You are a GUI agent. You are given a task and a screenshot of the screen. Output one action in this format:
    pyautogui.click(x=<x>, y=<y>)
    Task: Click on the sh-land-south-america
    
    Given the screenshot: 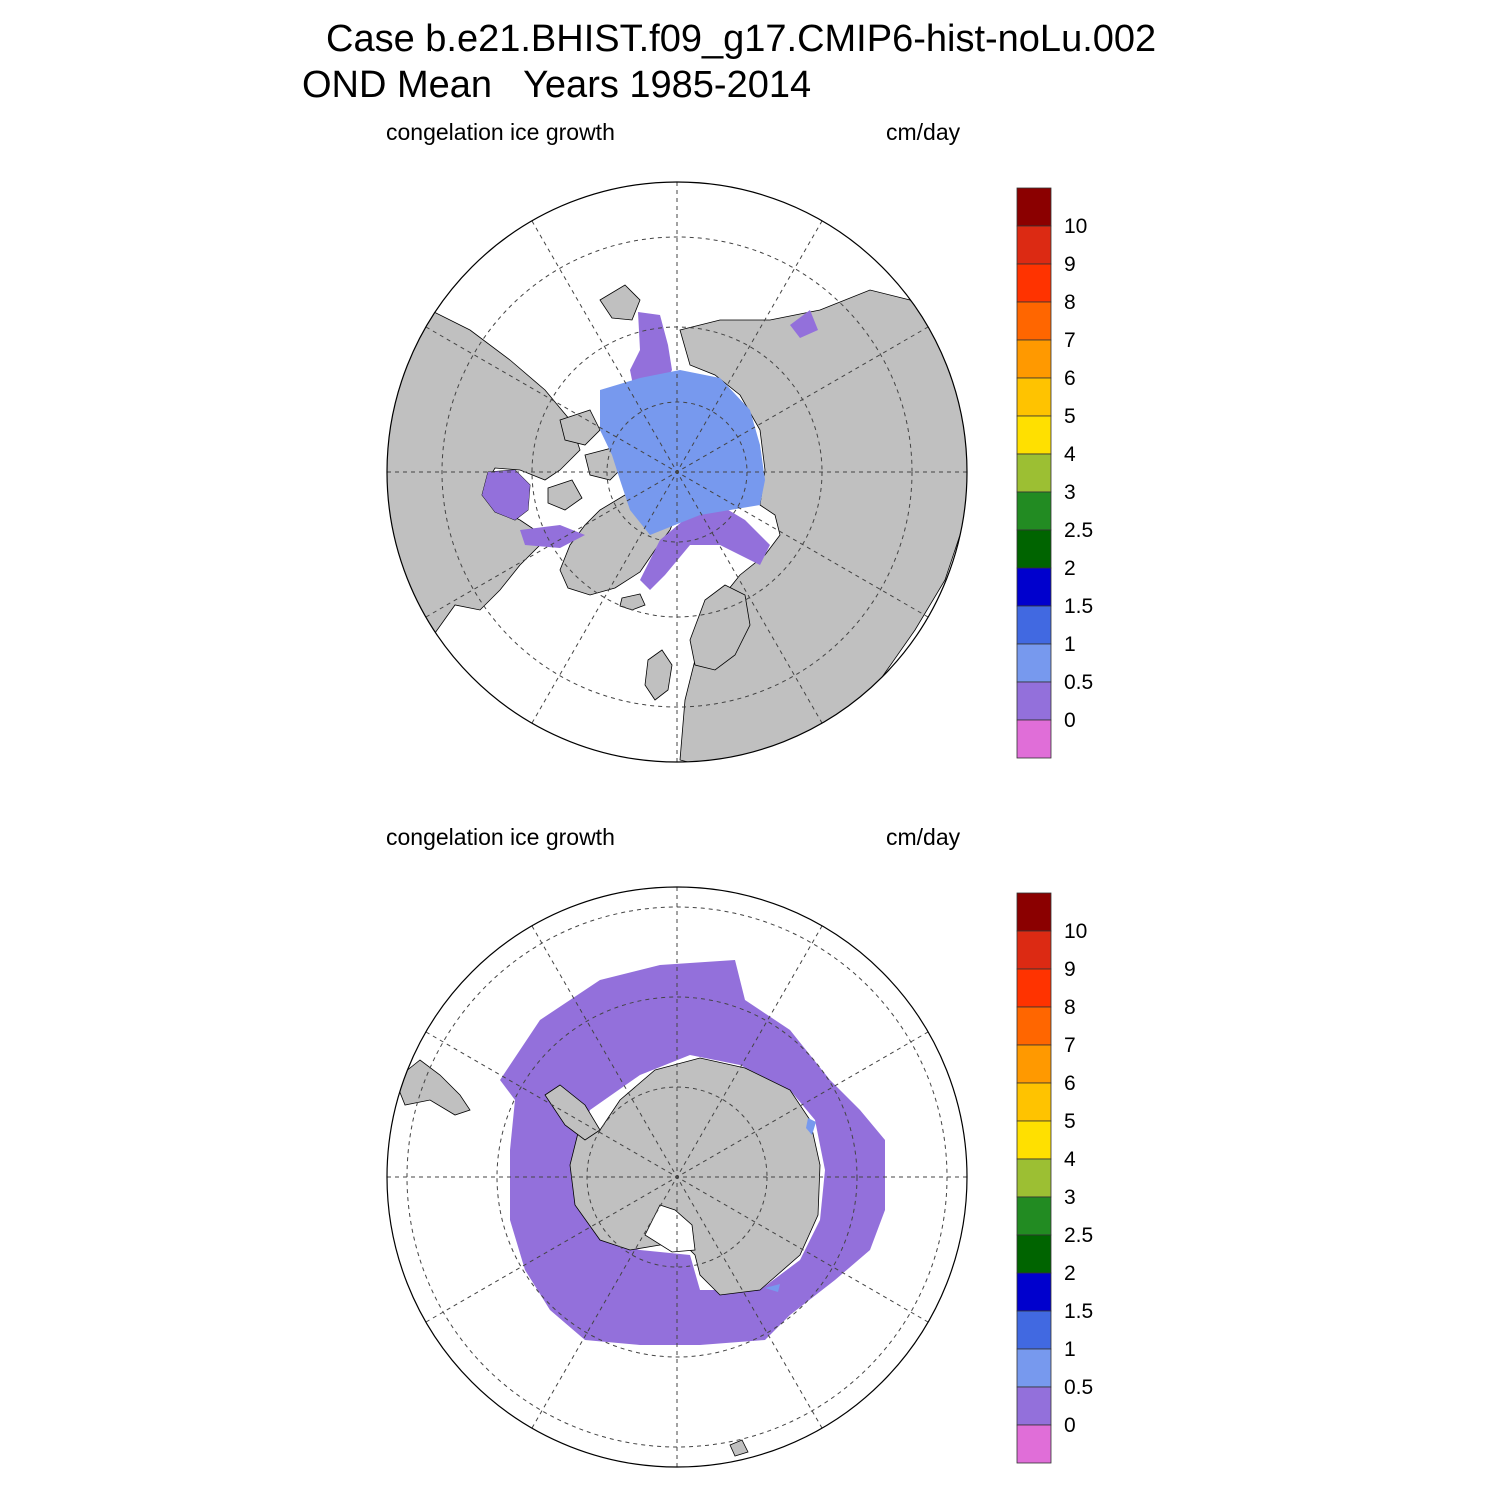 What is the action you would take?
    pyautogui.click(x=432, y=1087)
    